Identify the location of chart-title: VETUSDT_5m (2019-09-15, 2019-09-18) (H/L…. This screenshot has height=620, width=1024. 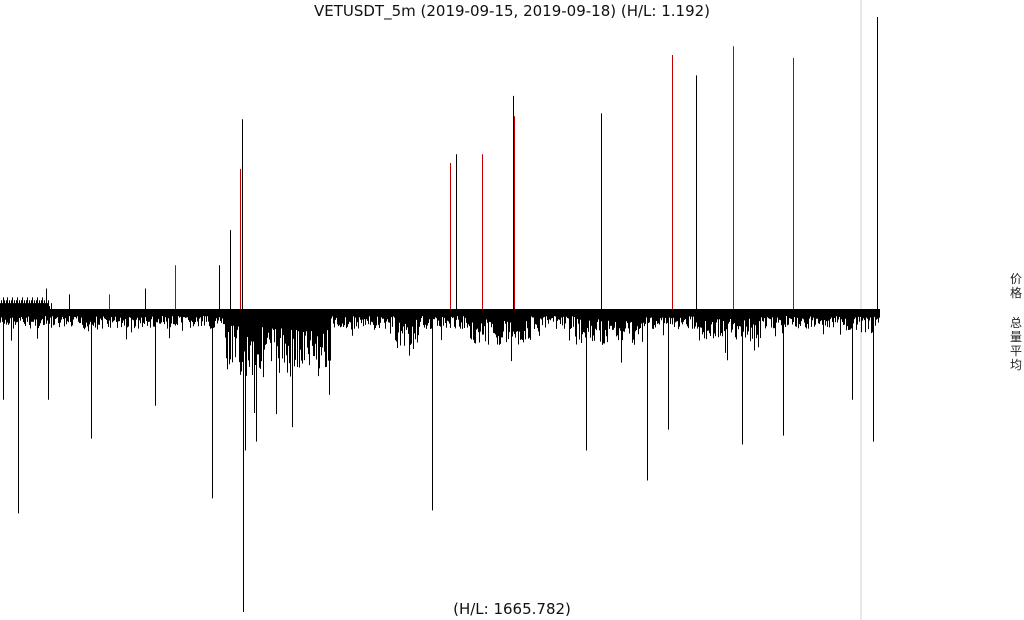
(512, 11).